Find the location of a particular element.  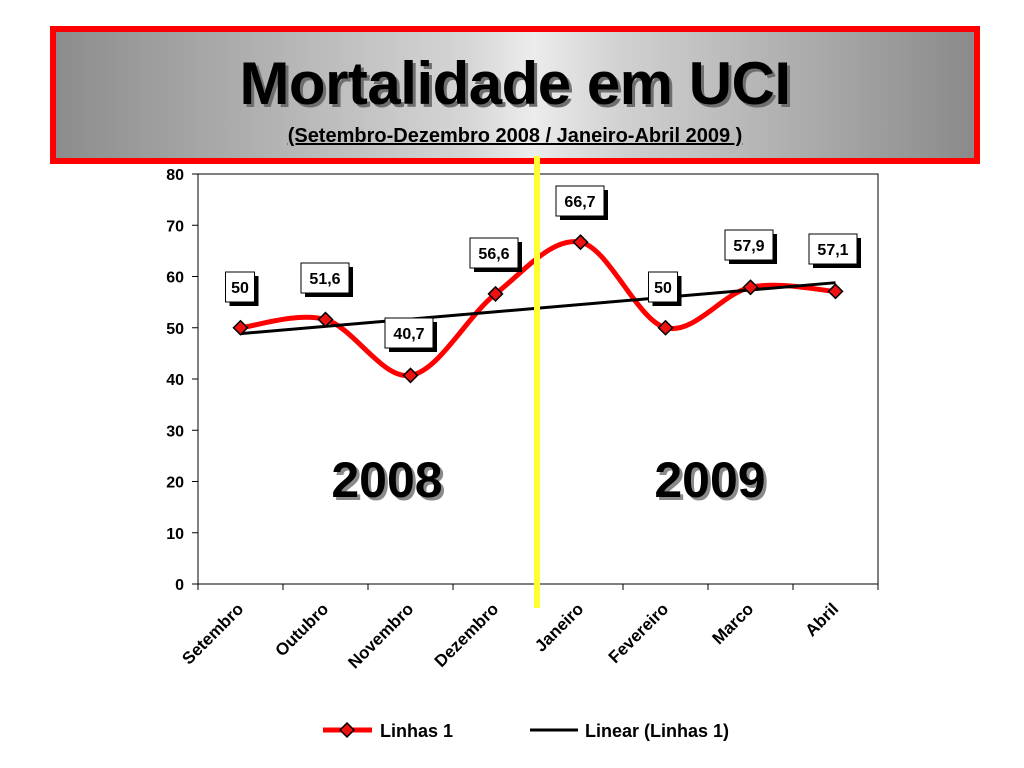

y-tick-label: 10 is located at coordinates (175, 534).